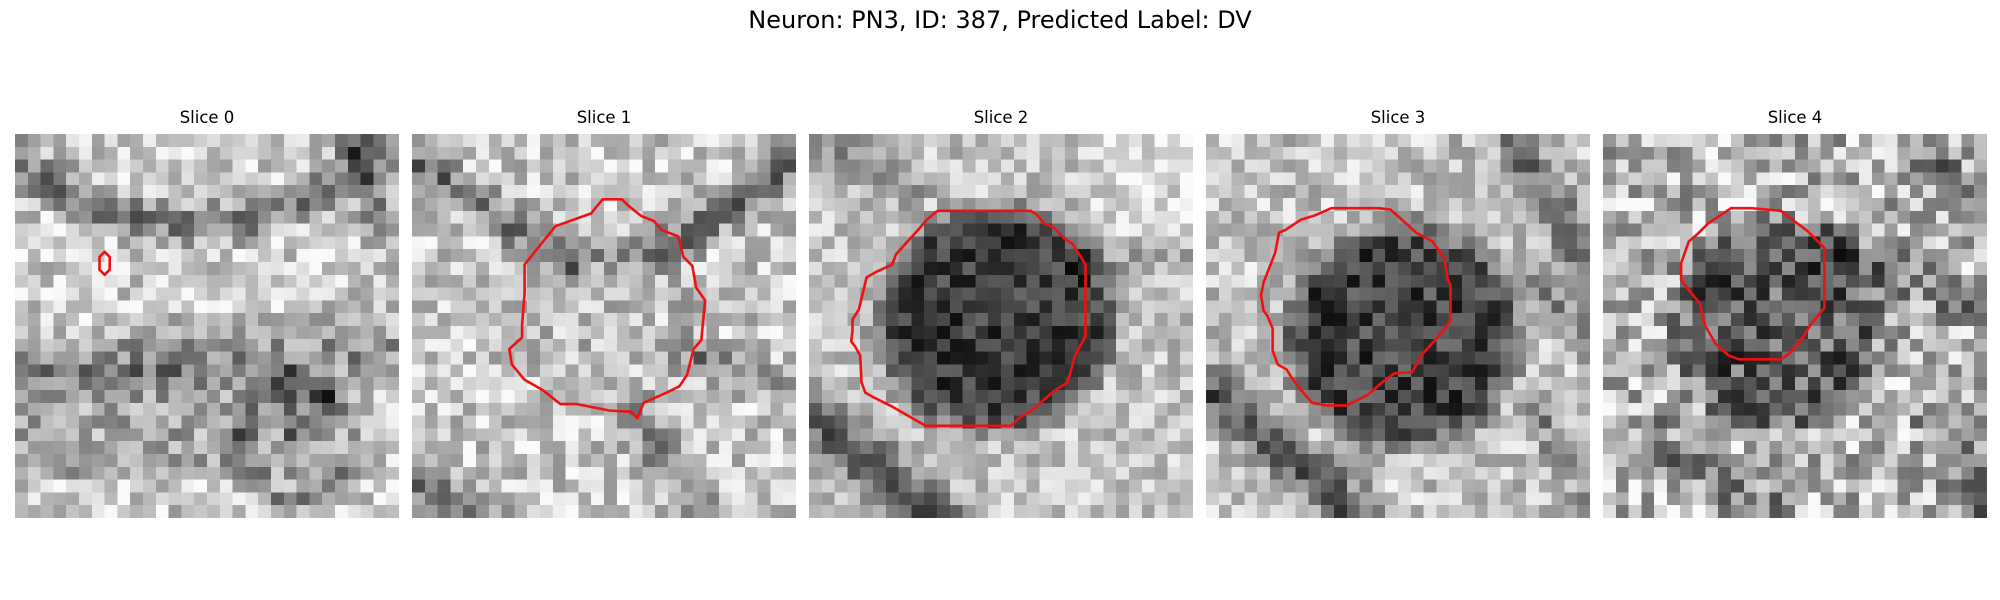 This screenshot has width=2000, height=600. Describe the element at coordinates (1398, 117) in the screenshot. I see `slice-title: Slice 3` at that location.